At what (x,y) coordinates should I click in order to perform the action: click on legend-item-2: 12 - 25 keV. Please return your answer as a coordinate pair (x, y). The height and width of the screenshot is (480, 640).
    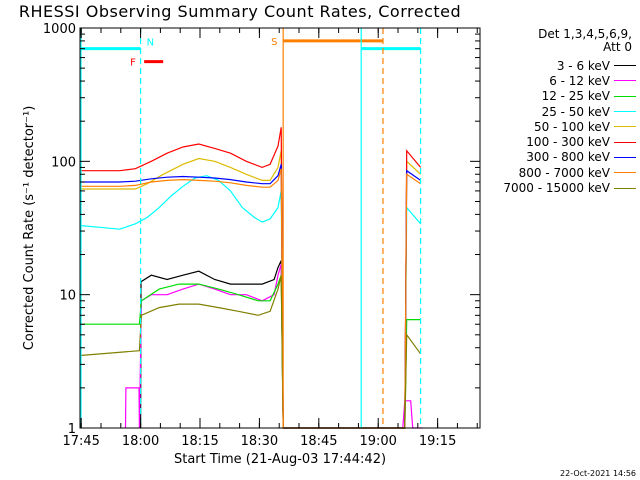
    Looking at the image, I should click on (559, 96).